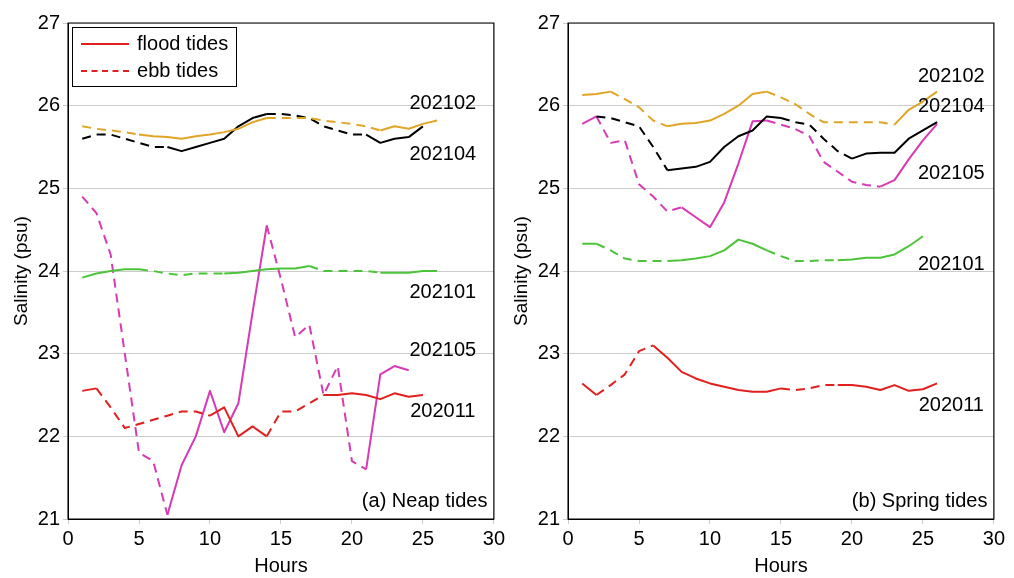  Describe the element at coordinates (919, 500) in the screenshot. I see `annotation: (b) Spring tides` at that location.